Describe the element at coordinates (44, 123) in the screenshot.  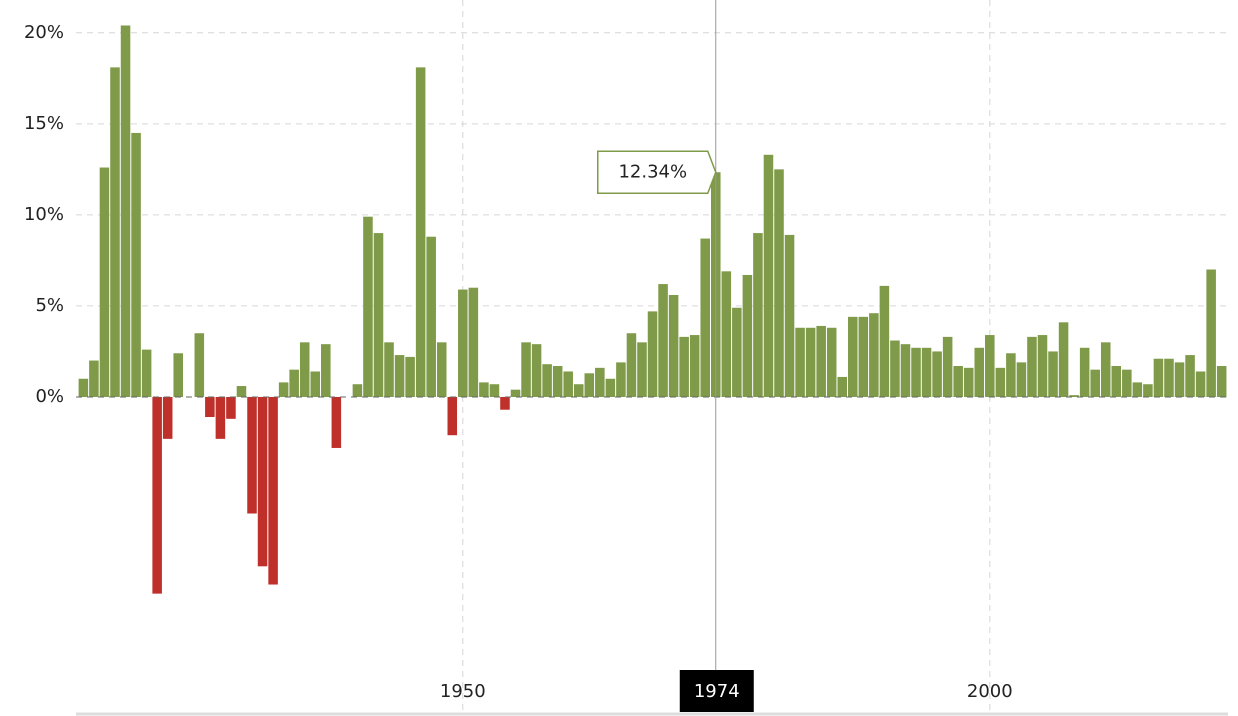
I see `y-tick-label: 15%` at that location.